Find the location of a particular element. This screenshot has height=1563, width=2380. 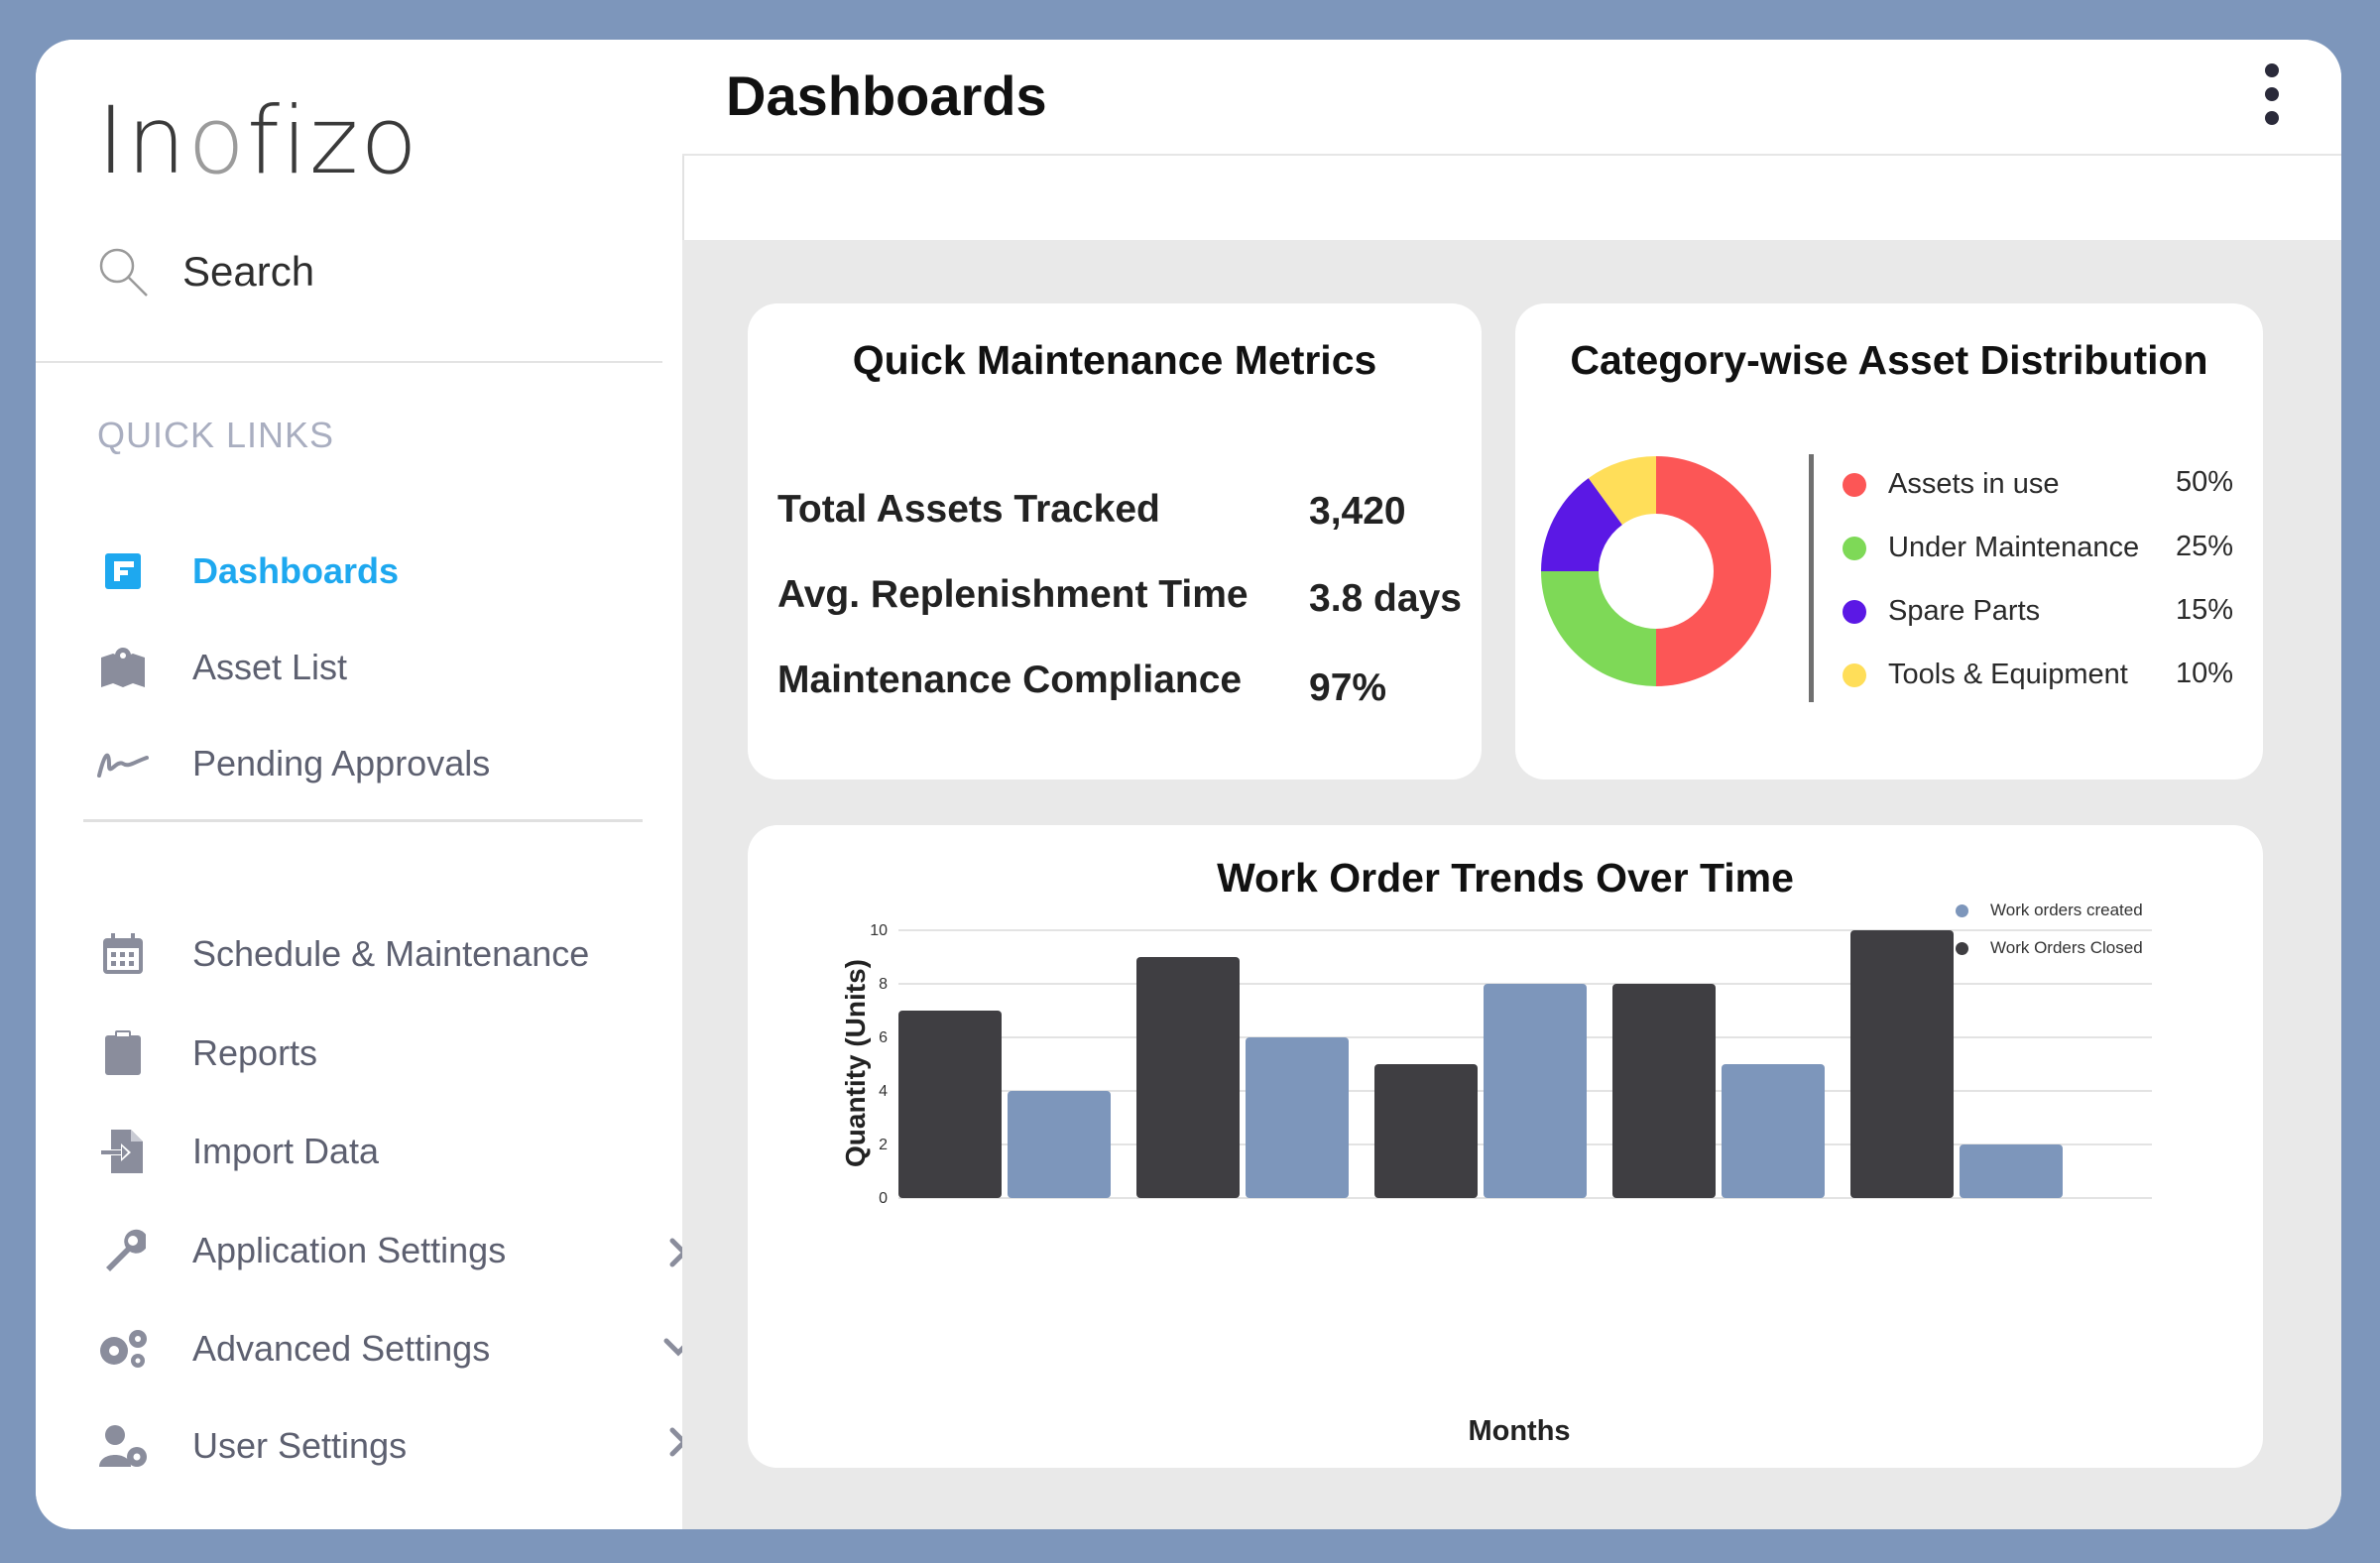

sidebar-item-asset-list: Asset List is located at coordinates (220, 667).